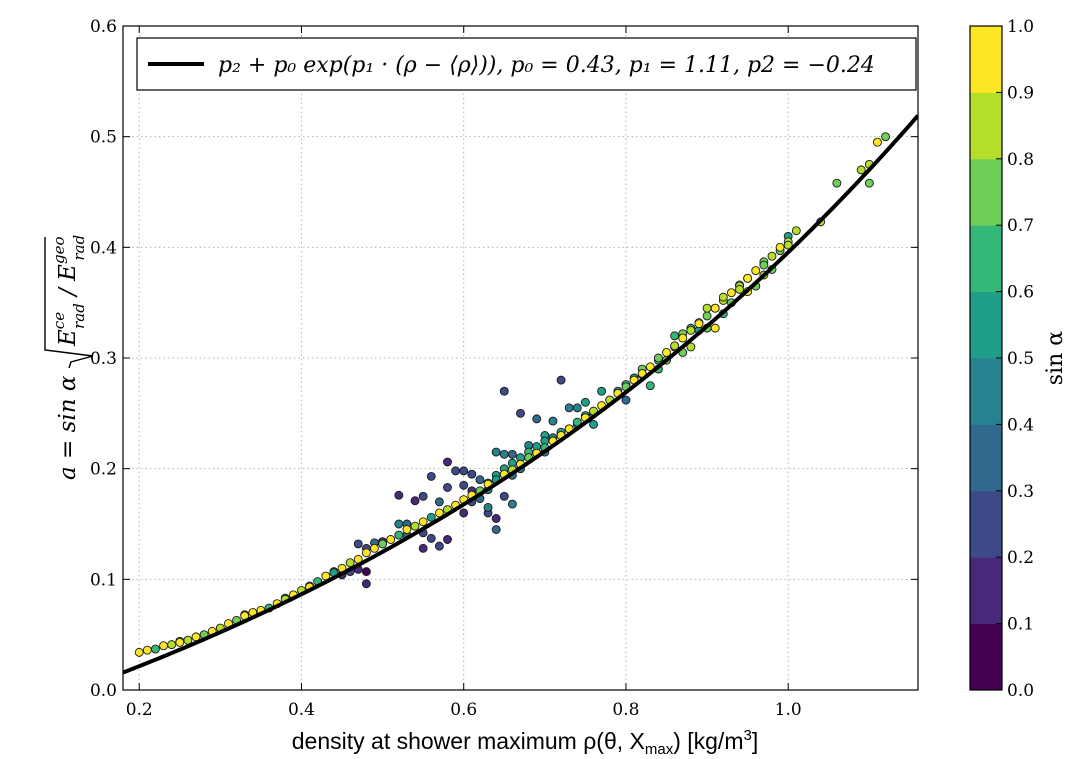  I want to click on y-axis-label-lhs: a = sin α, so click(68, 427).